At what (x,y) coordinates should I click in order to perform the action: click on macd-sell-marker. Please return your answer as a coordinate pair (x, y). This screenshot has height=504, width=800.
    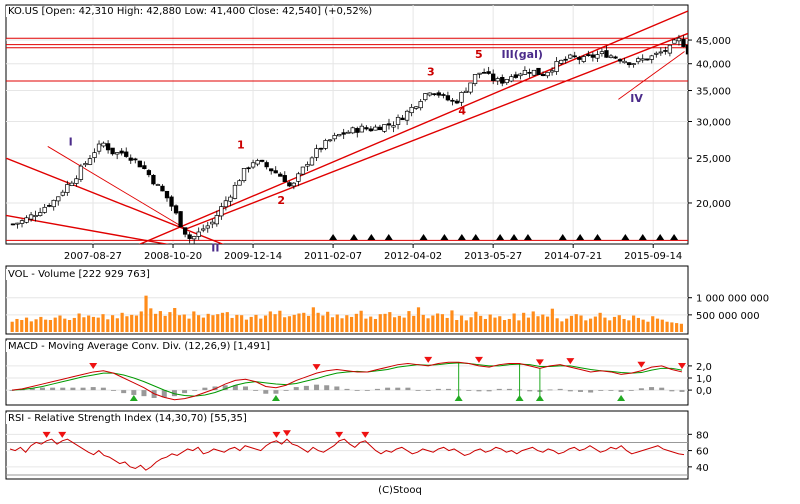
    Looking at the image, I should click on (93, 365).